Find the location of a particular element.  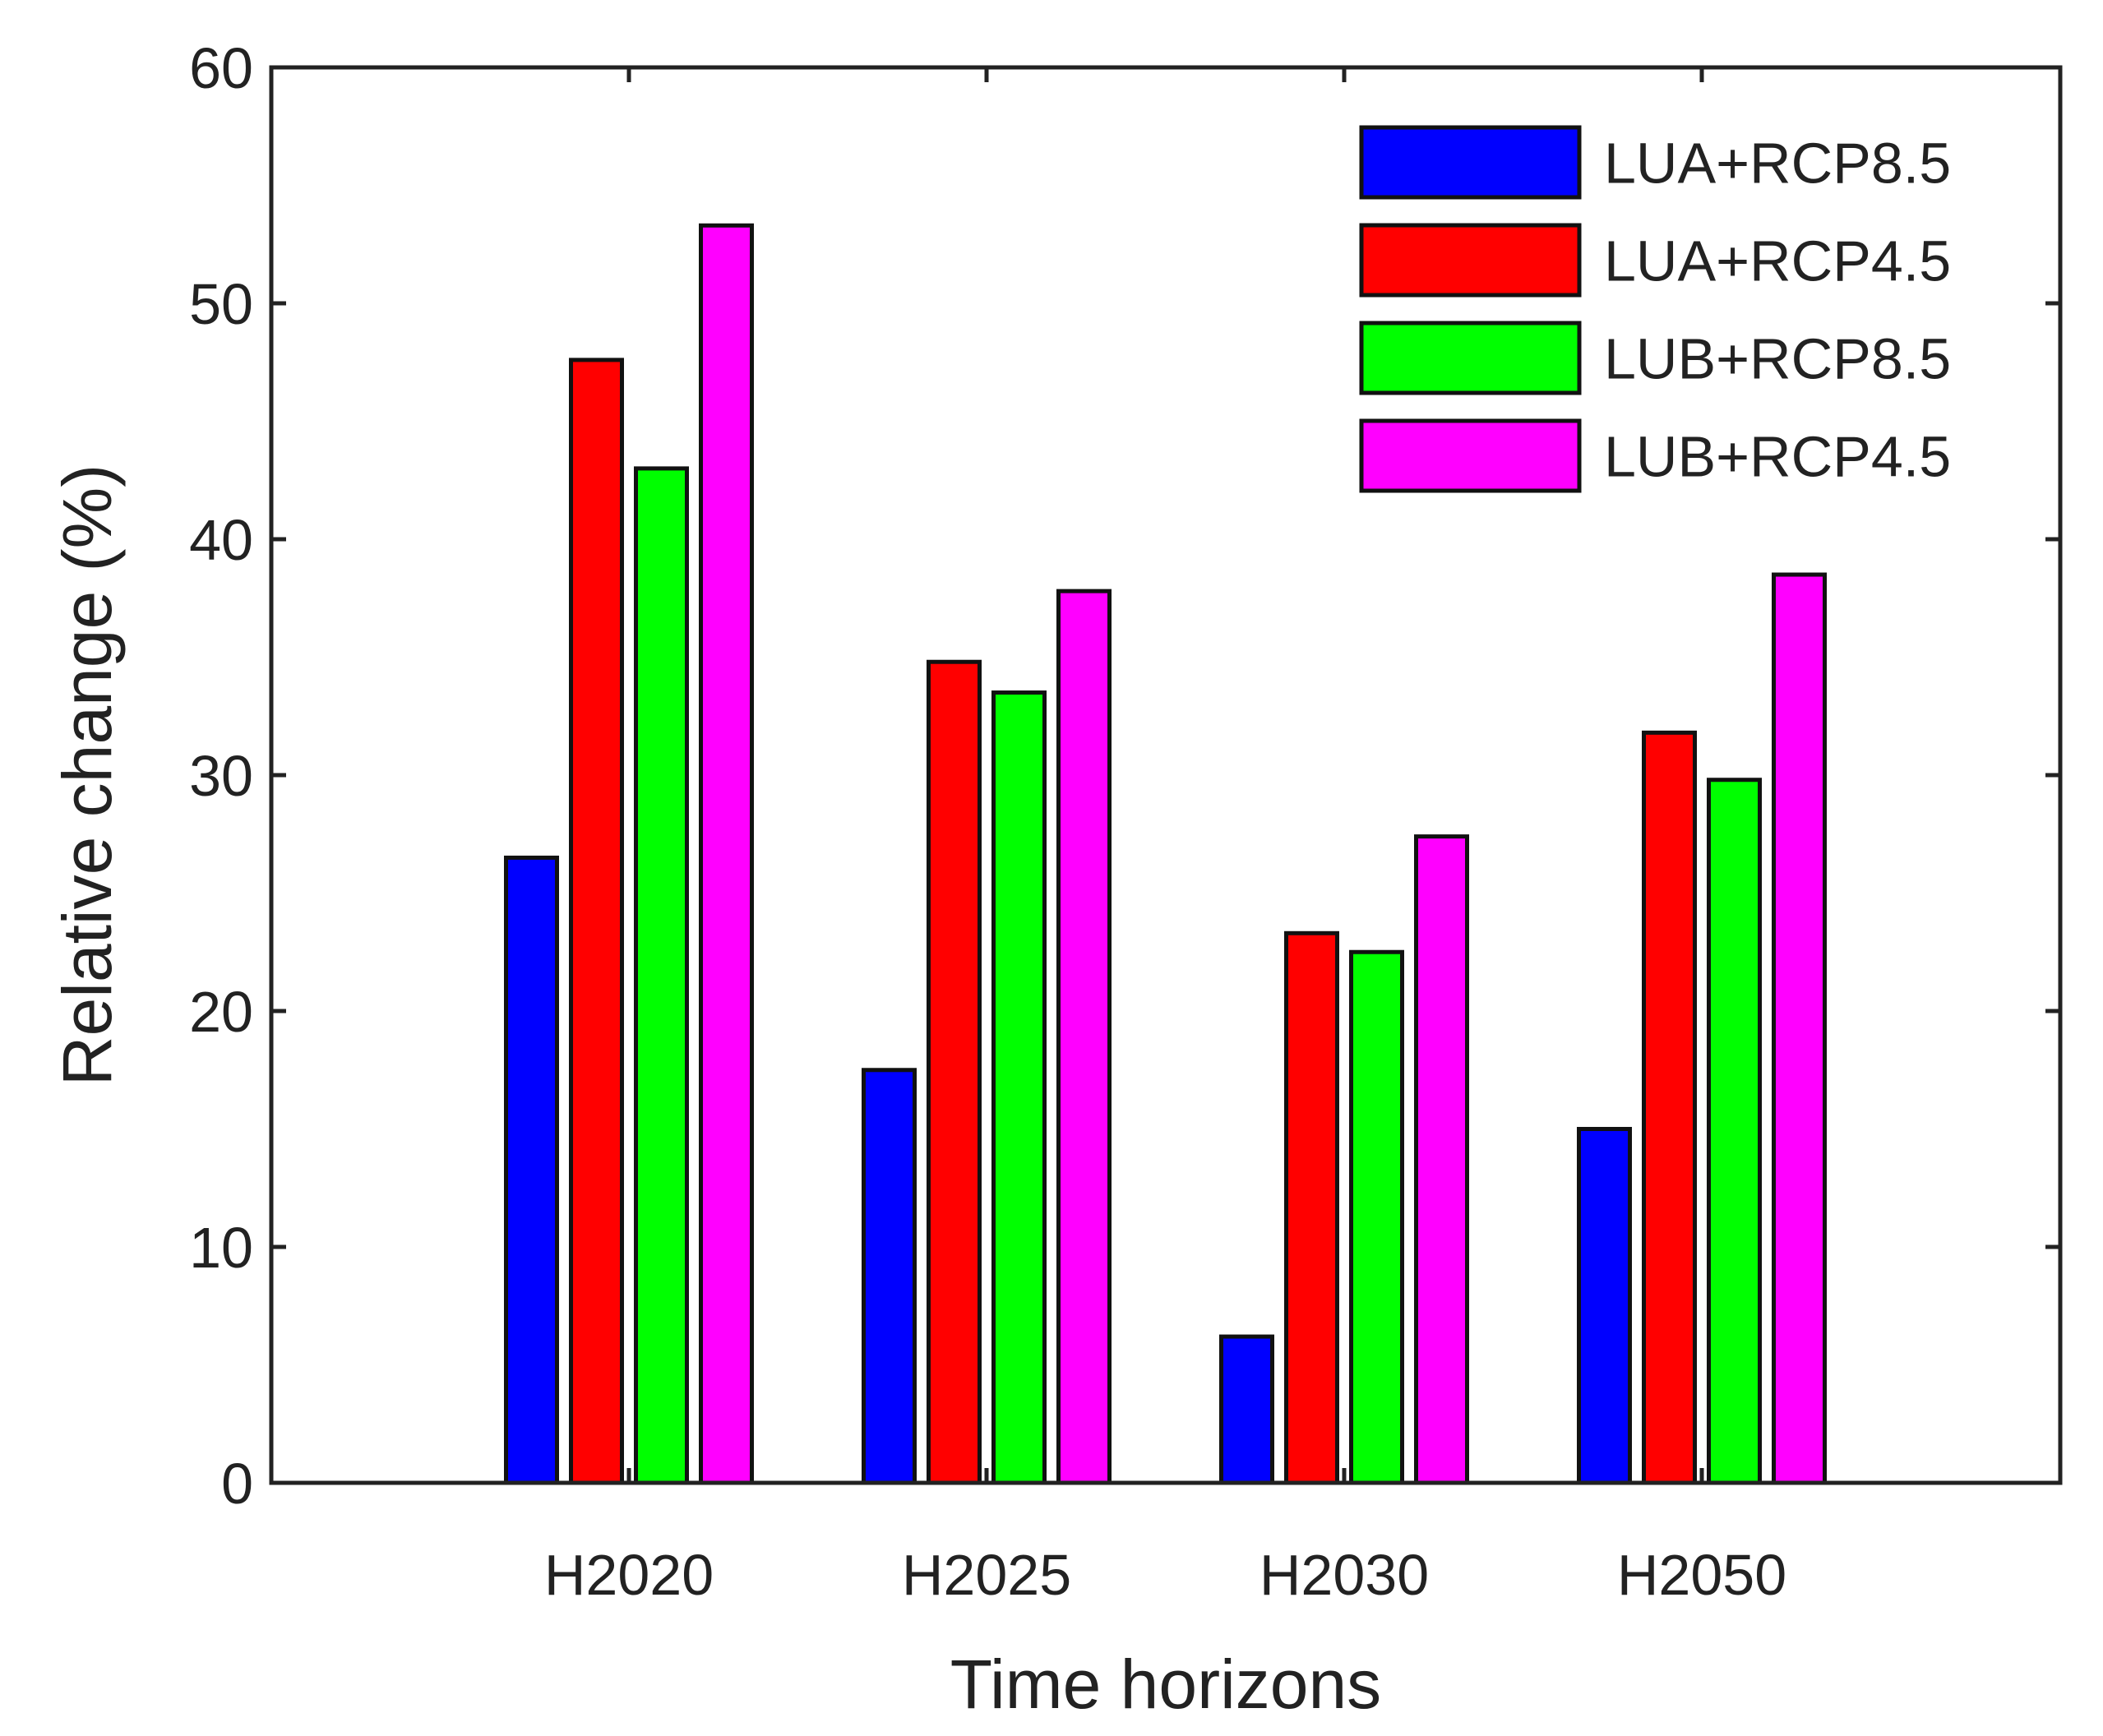

x-tick-label: H2025 is located at coordinates (987, 1575).